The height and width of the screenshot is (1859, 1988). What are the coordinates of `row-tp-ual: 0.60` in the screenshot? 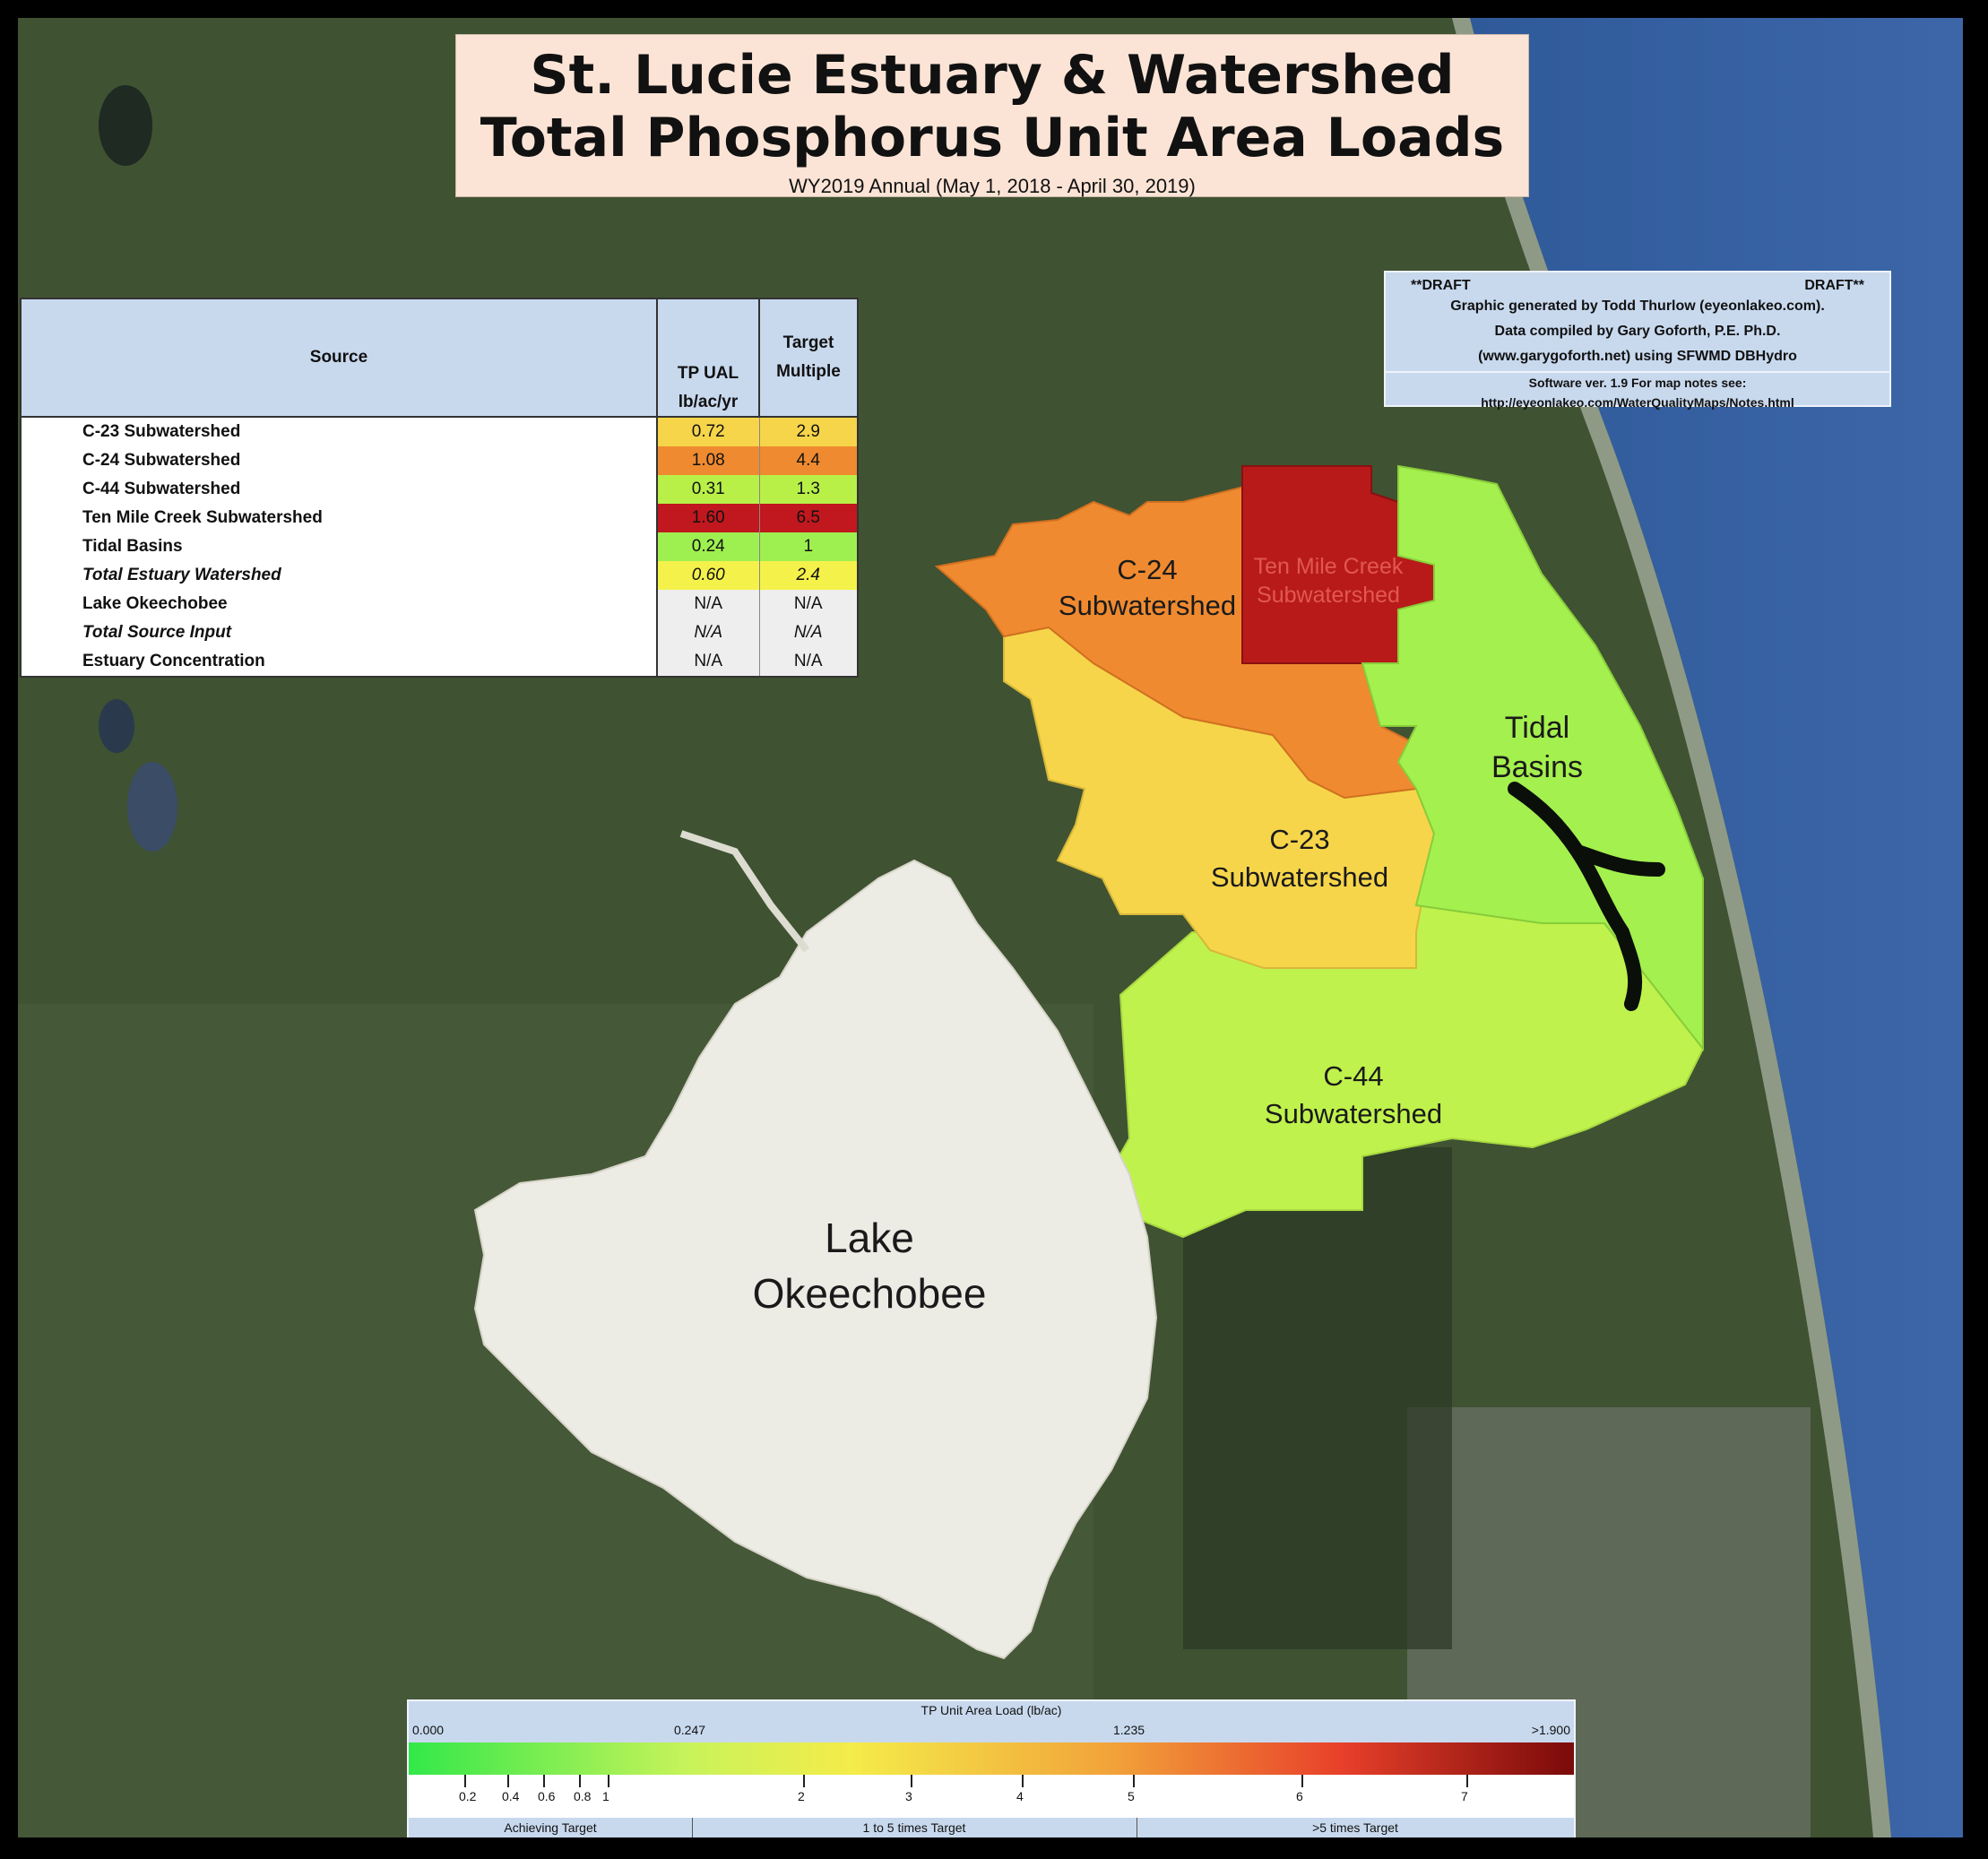 It's located at (707, 575).